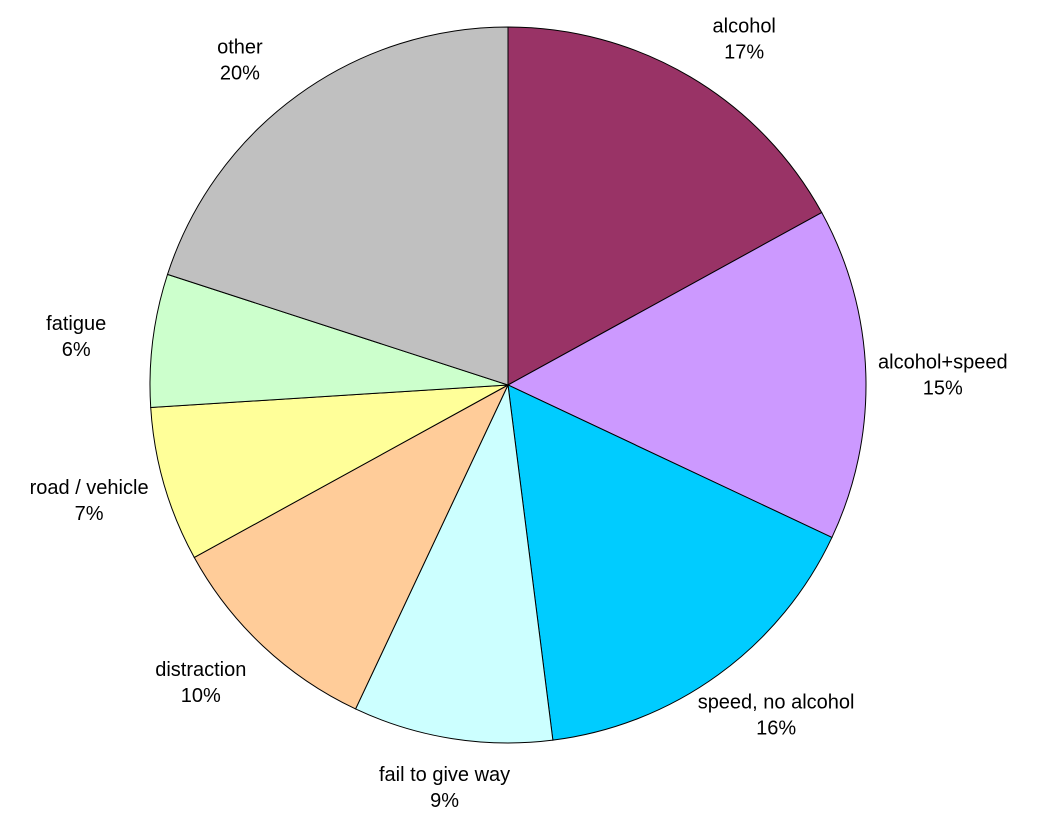 The width and height of the screenshot is (1039, 816). I want to click on pie-slice-alcohol-speed, so click(686, 375).